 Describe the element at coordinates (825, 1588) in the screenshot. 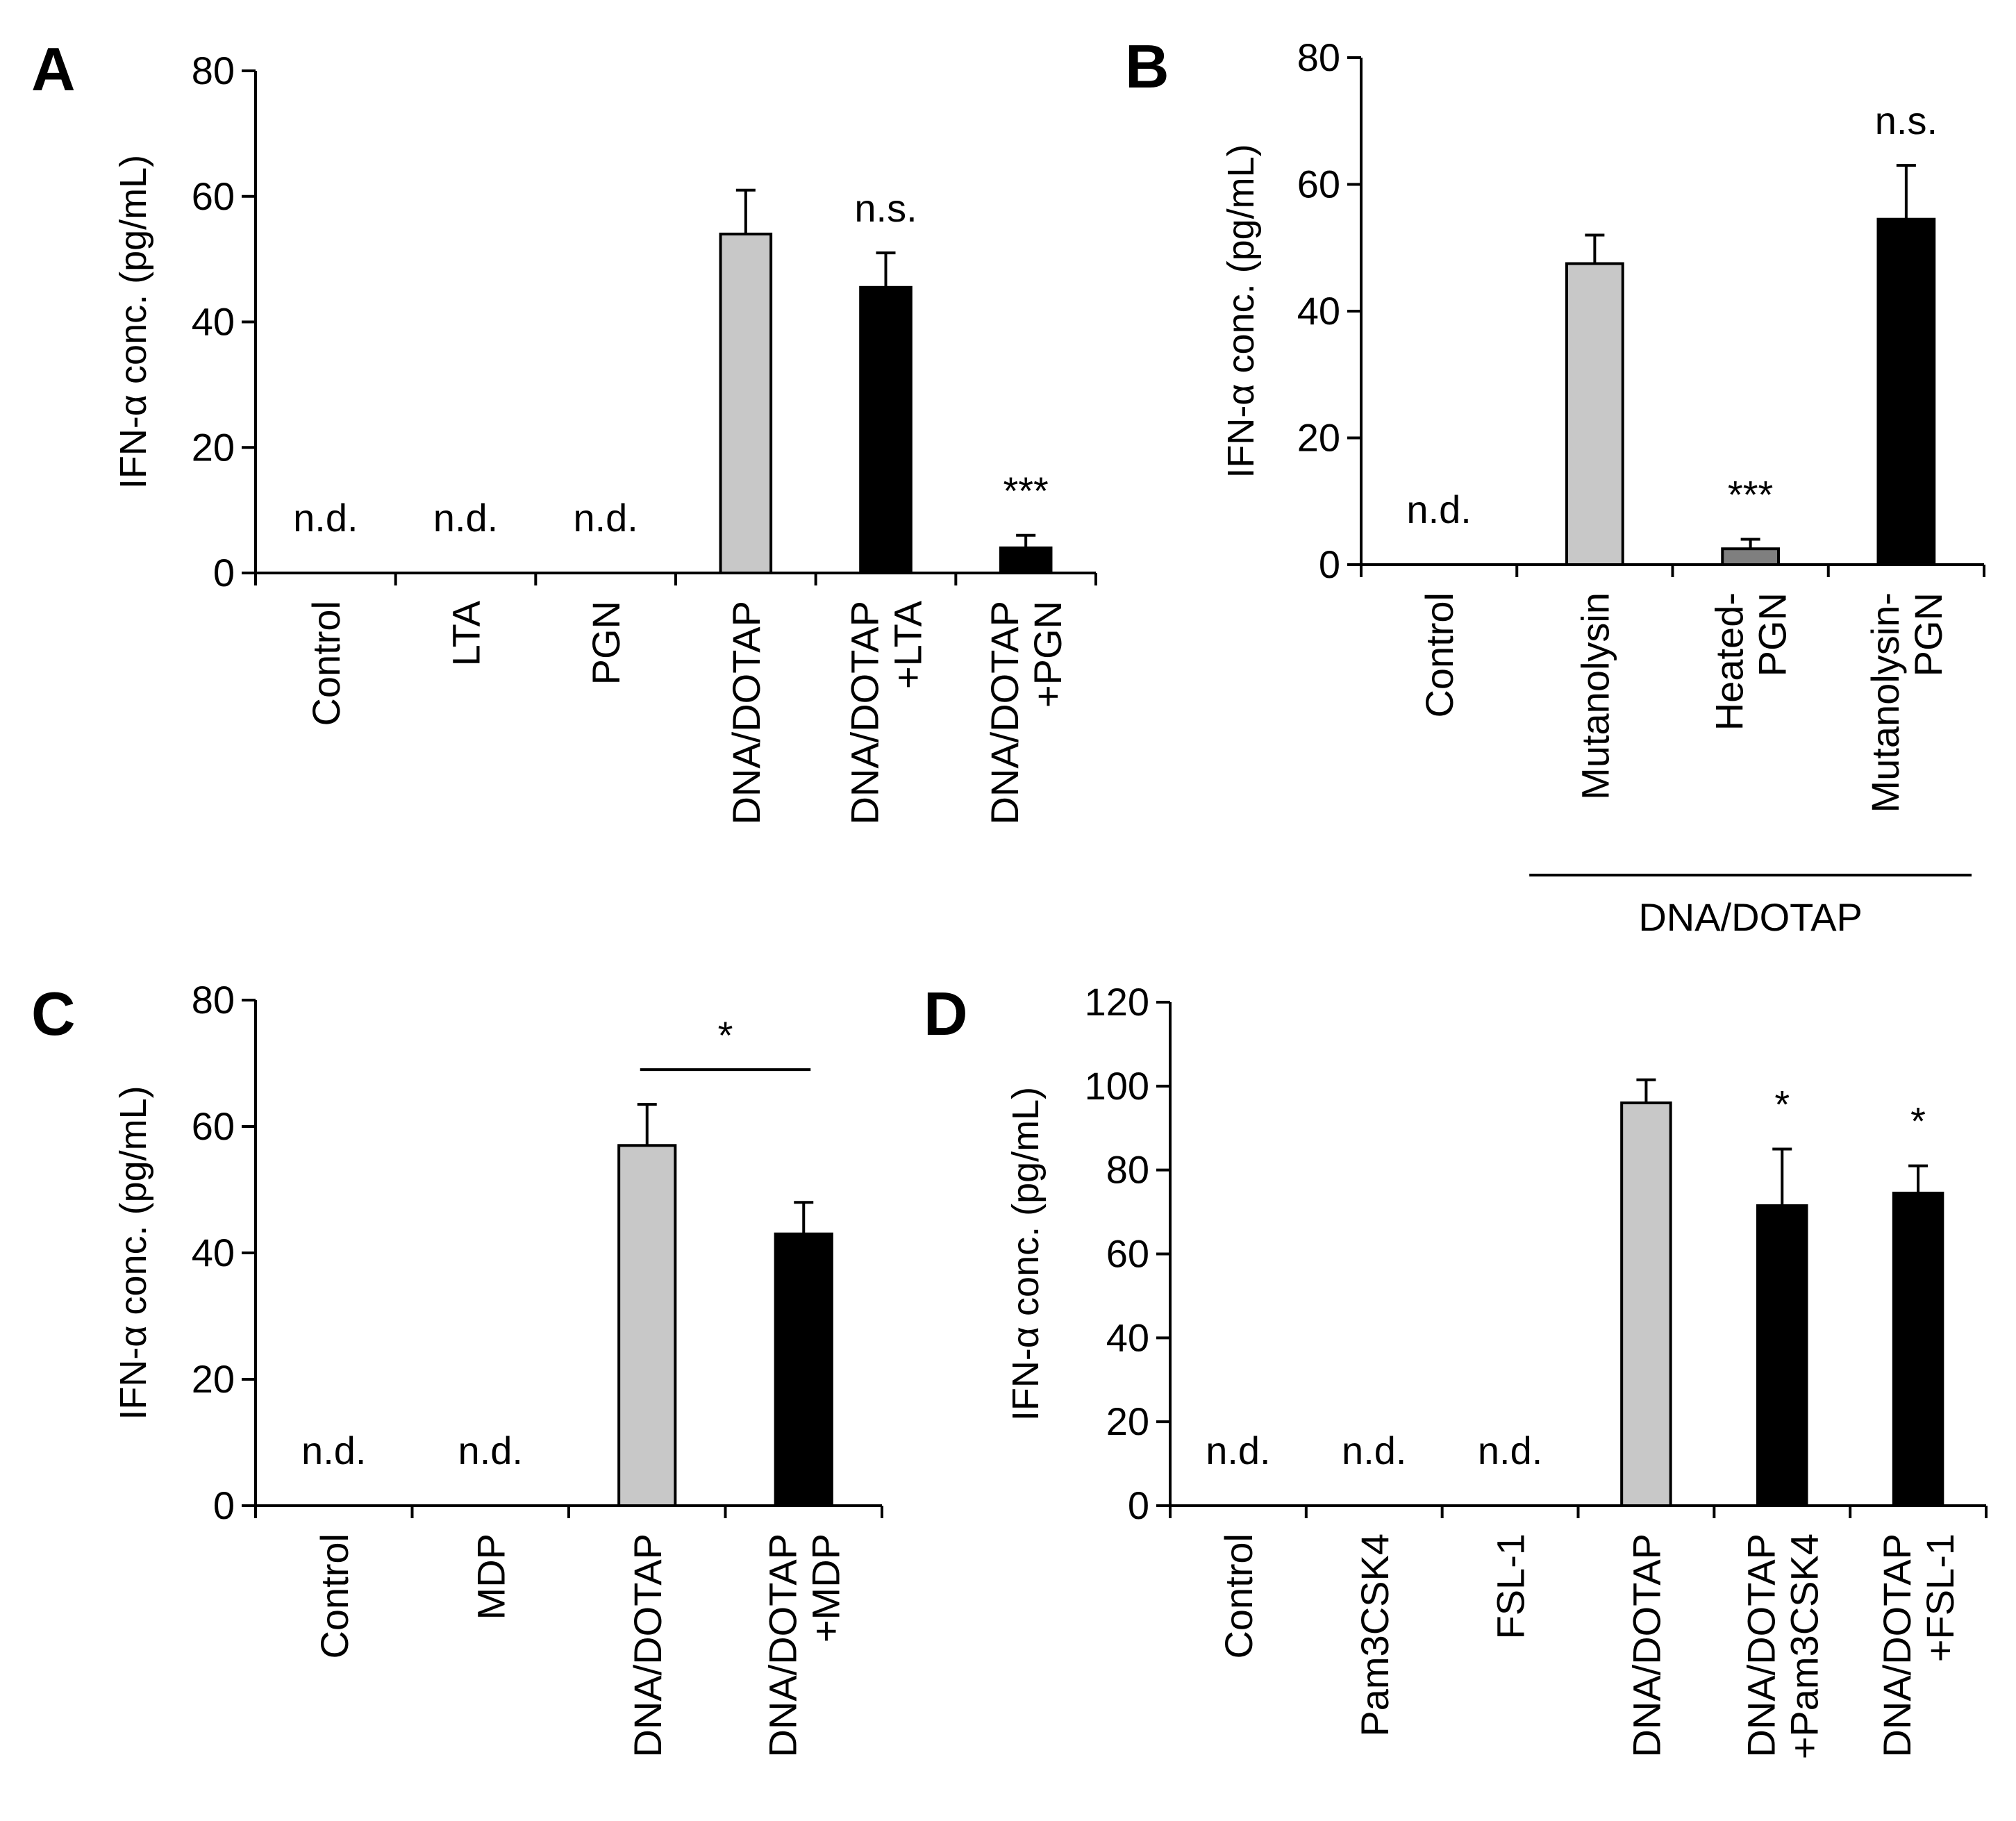

I see `category-label: +MDP` at that location.